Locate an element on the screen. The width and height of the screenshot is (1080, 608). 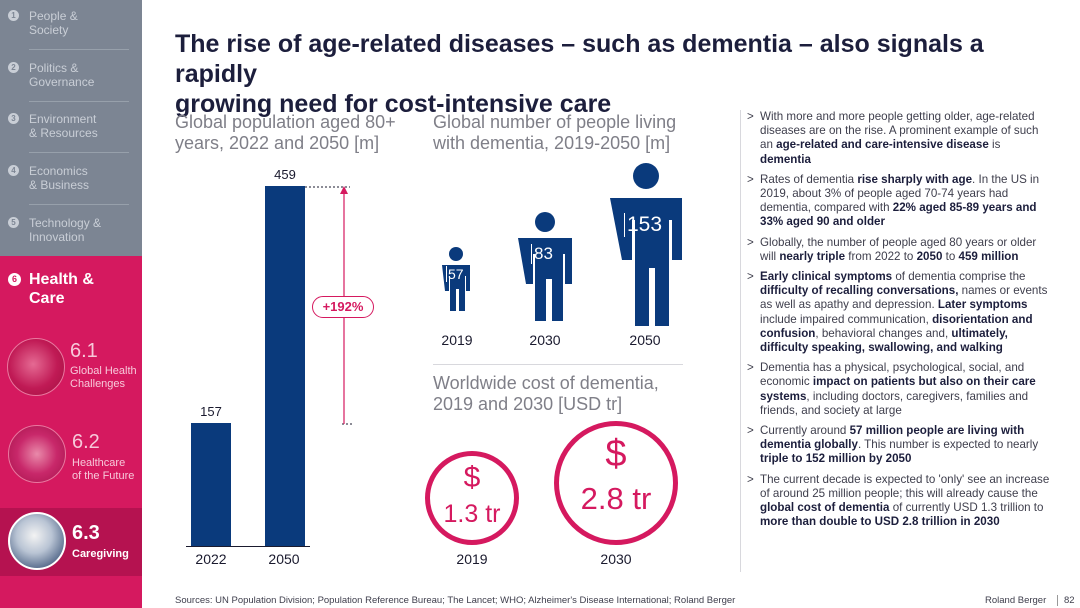
subsection-label: Healthcare is located at coordinates (99, 463).